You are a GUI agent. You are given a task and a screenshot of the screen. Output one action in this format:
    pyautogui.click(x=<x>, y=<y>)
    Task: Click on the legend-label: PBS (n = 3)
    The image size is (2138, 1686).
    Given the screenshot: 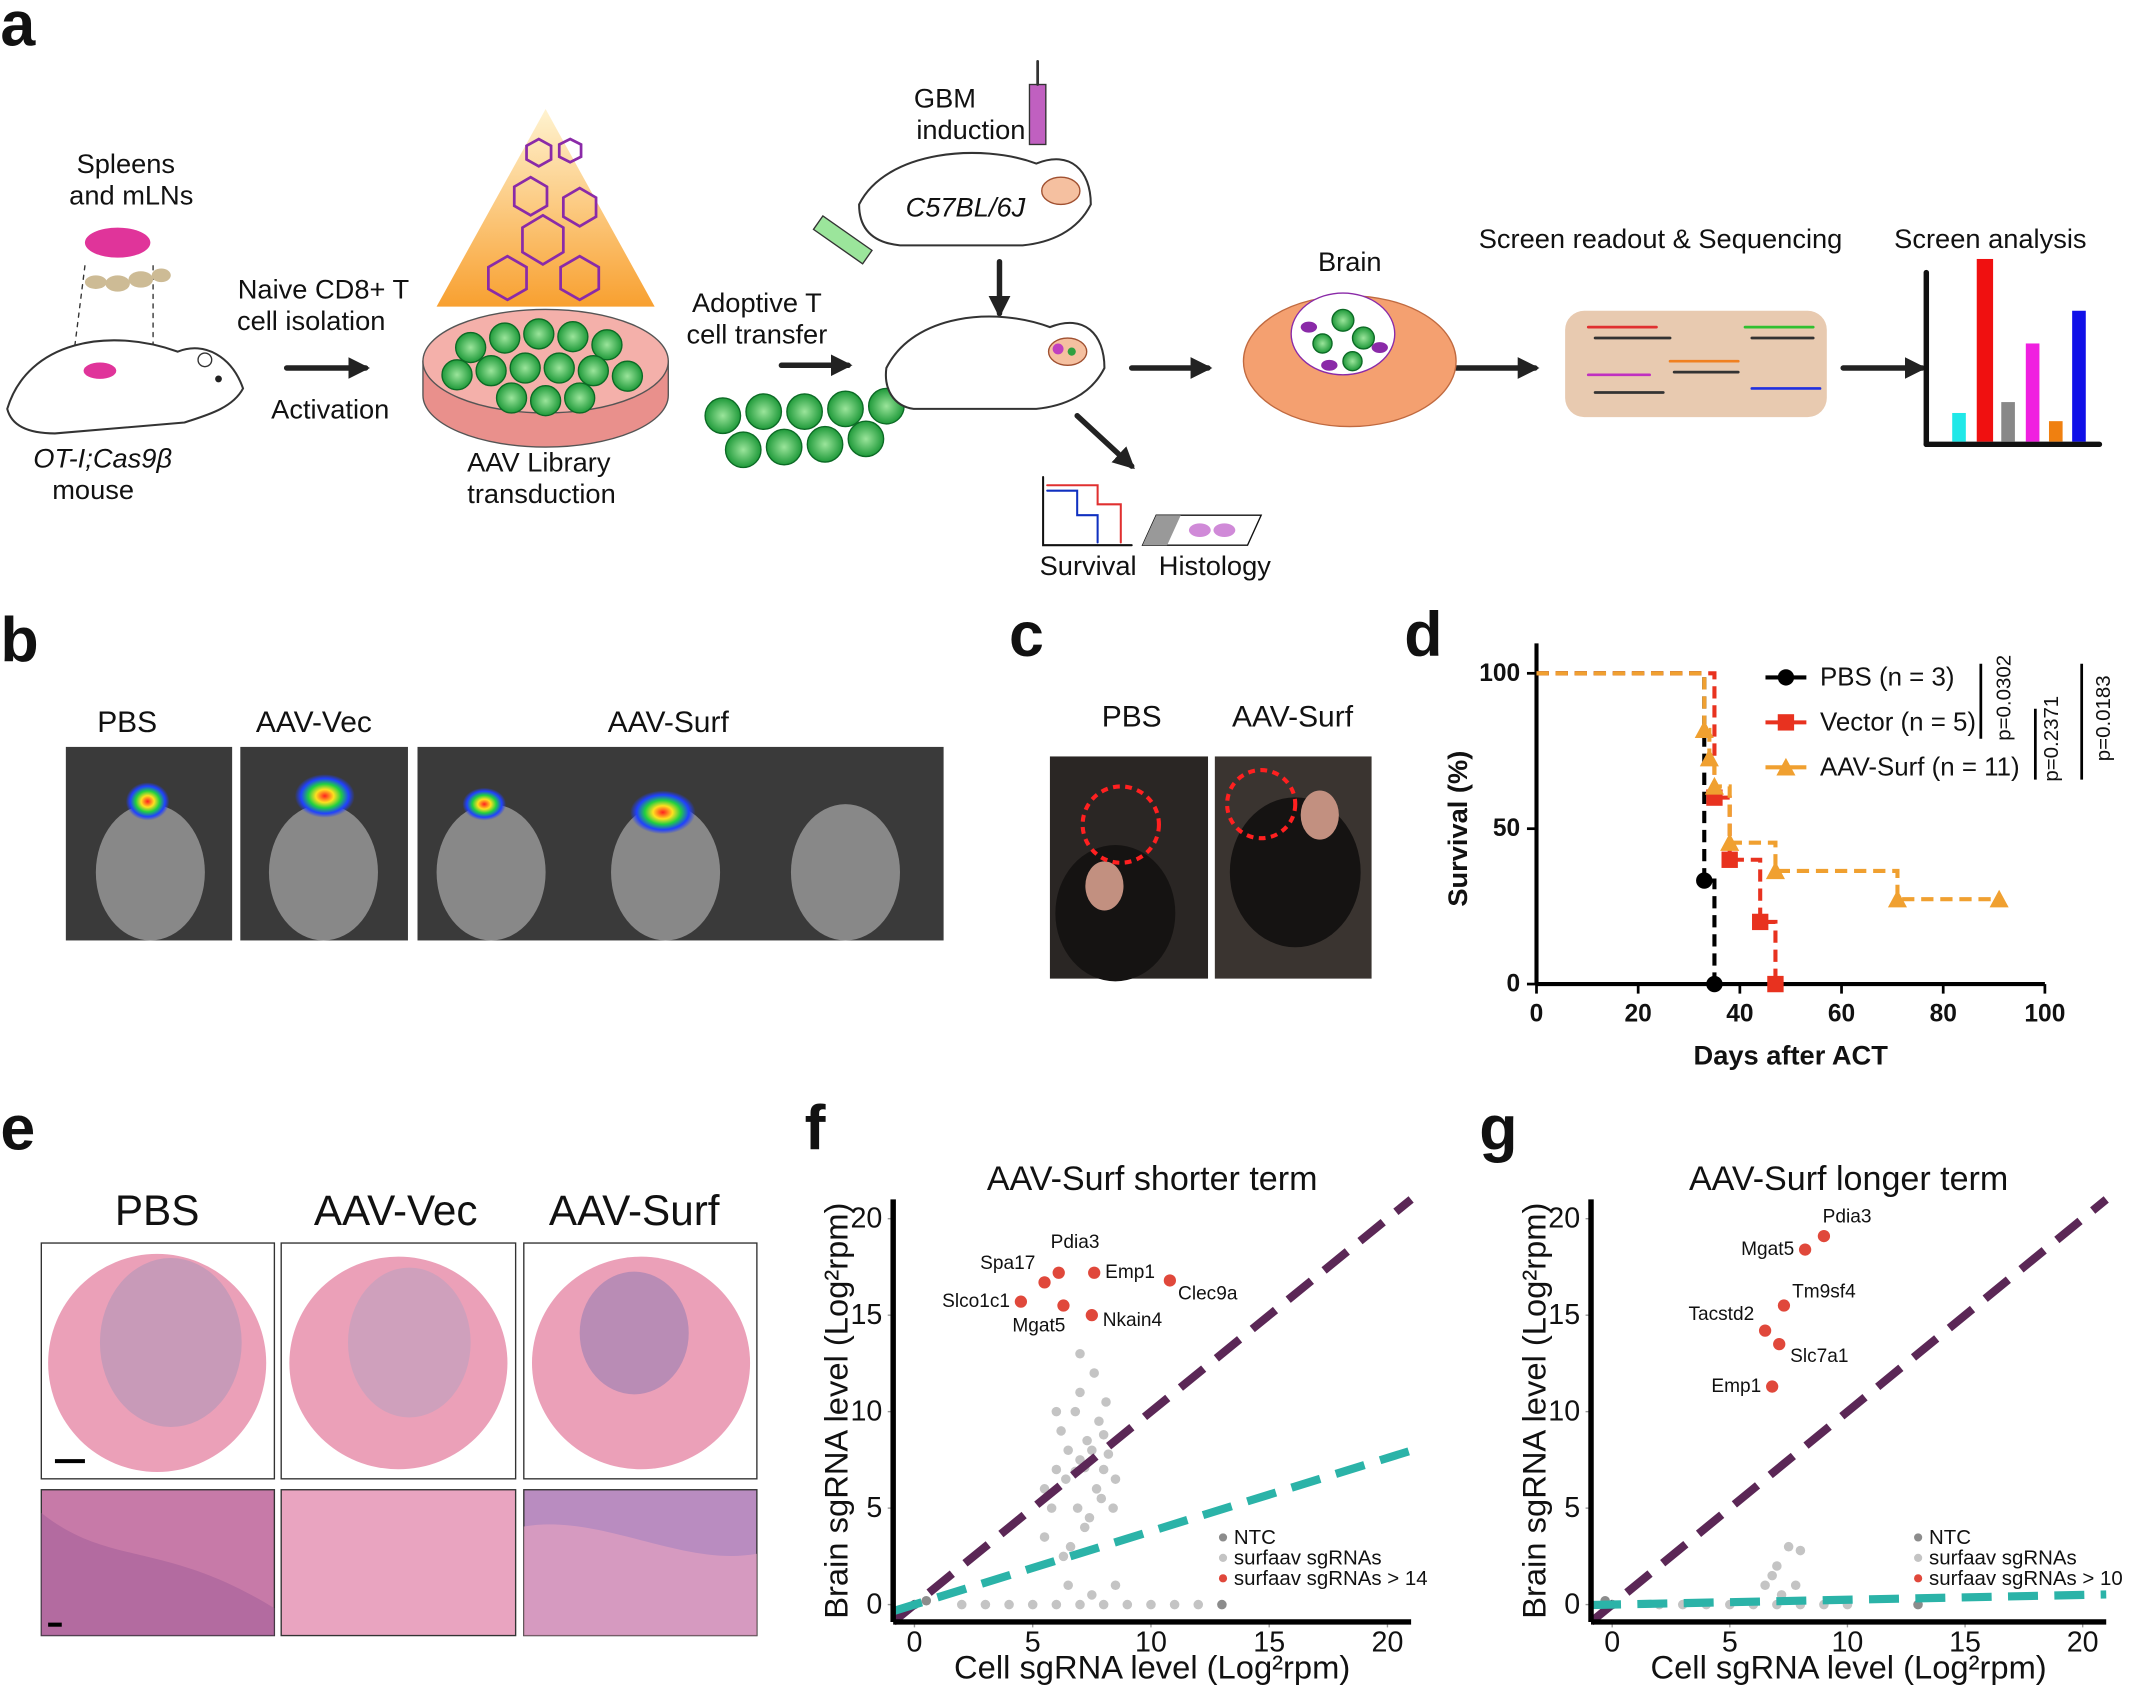 What is the action you would take?
    pyautogui.click(x=1887, y=677)
    